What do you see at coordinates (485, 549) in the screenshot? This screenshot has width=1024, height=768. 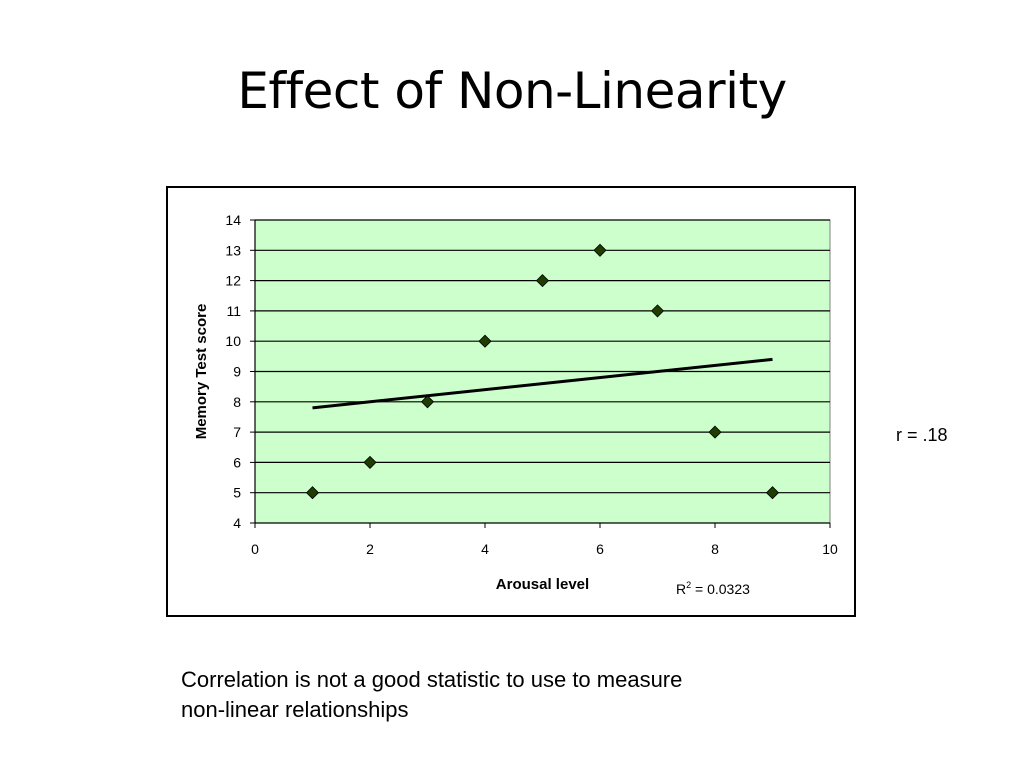 I see `x-tick-label: 4` at bounding box center [485, 549].